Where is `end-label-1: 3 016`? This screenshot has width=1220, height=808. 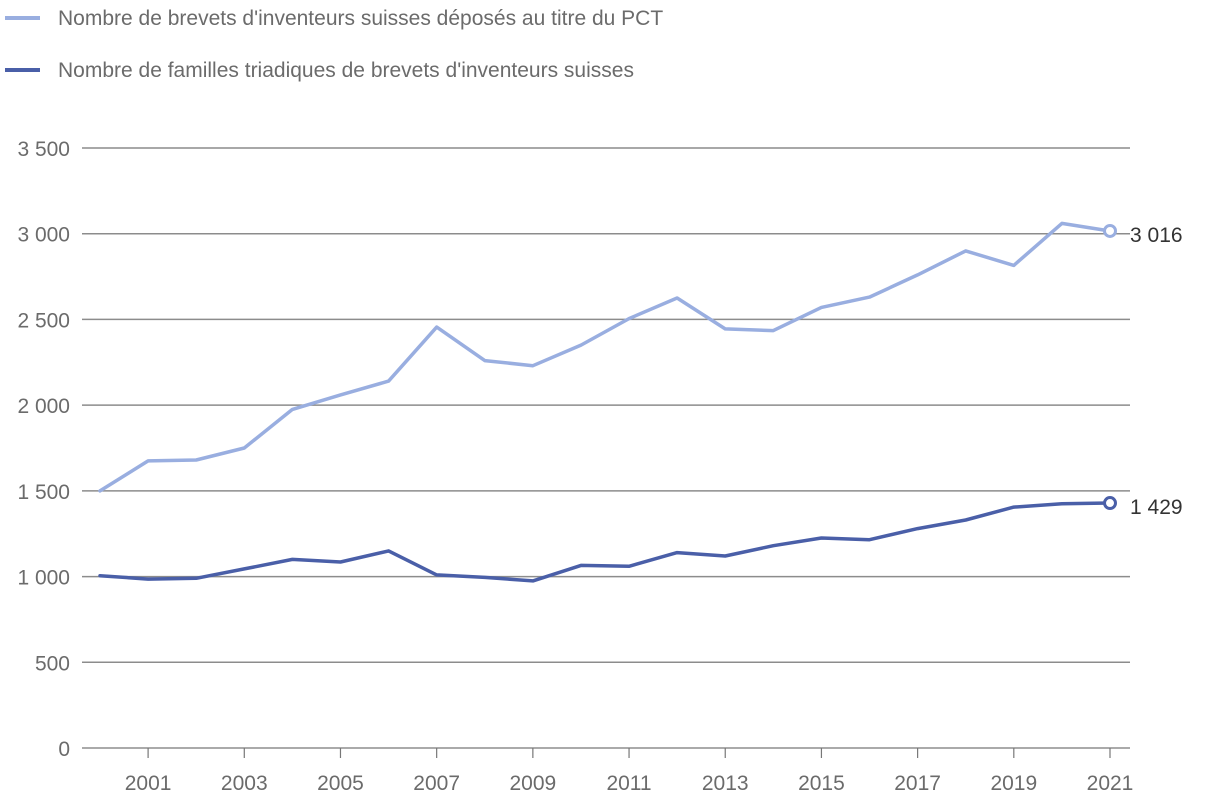 end-label-1: 3 016 is located at coordinates (1156, 235).